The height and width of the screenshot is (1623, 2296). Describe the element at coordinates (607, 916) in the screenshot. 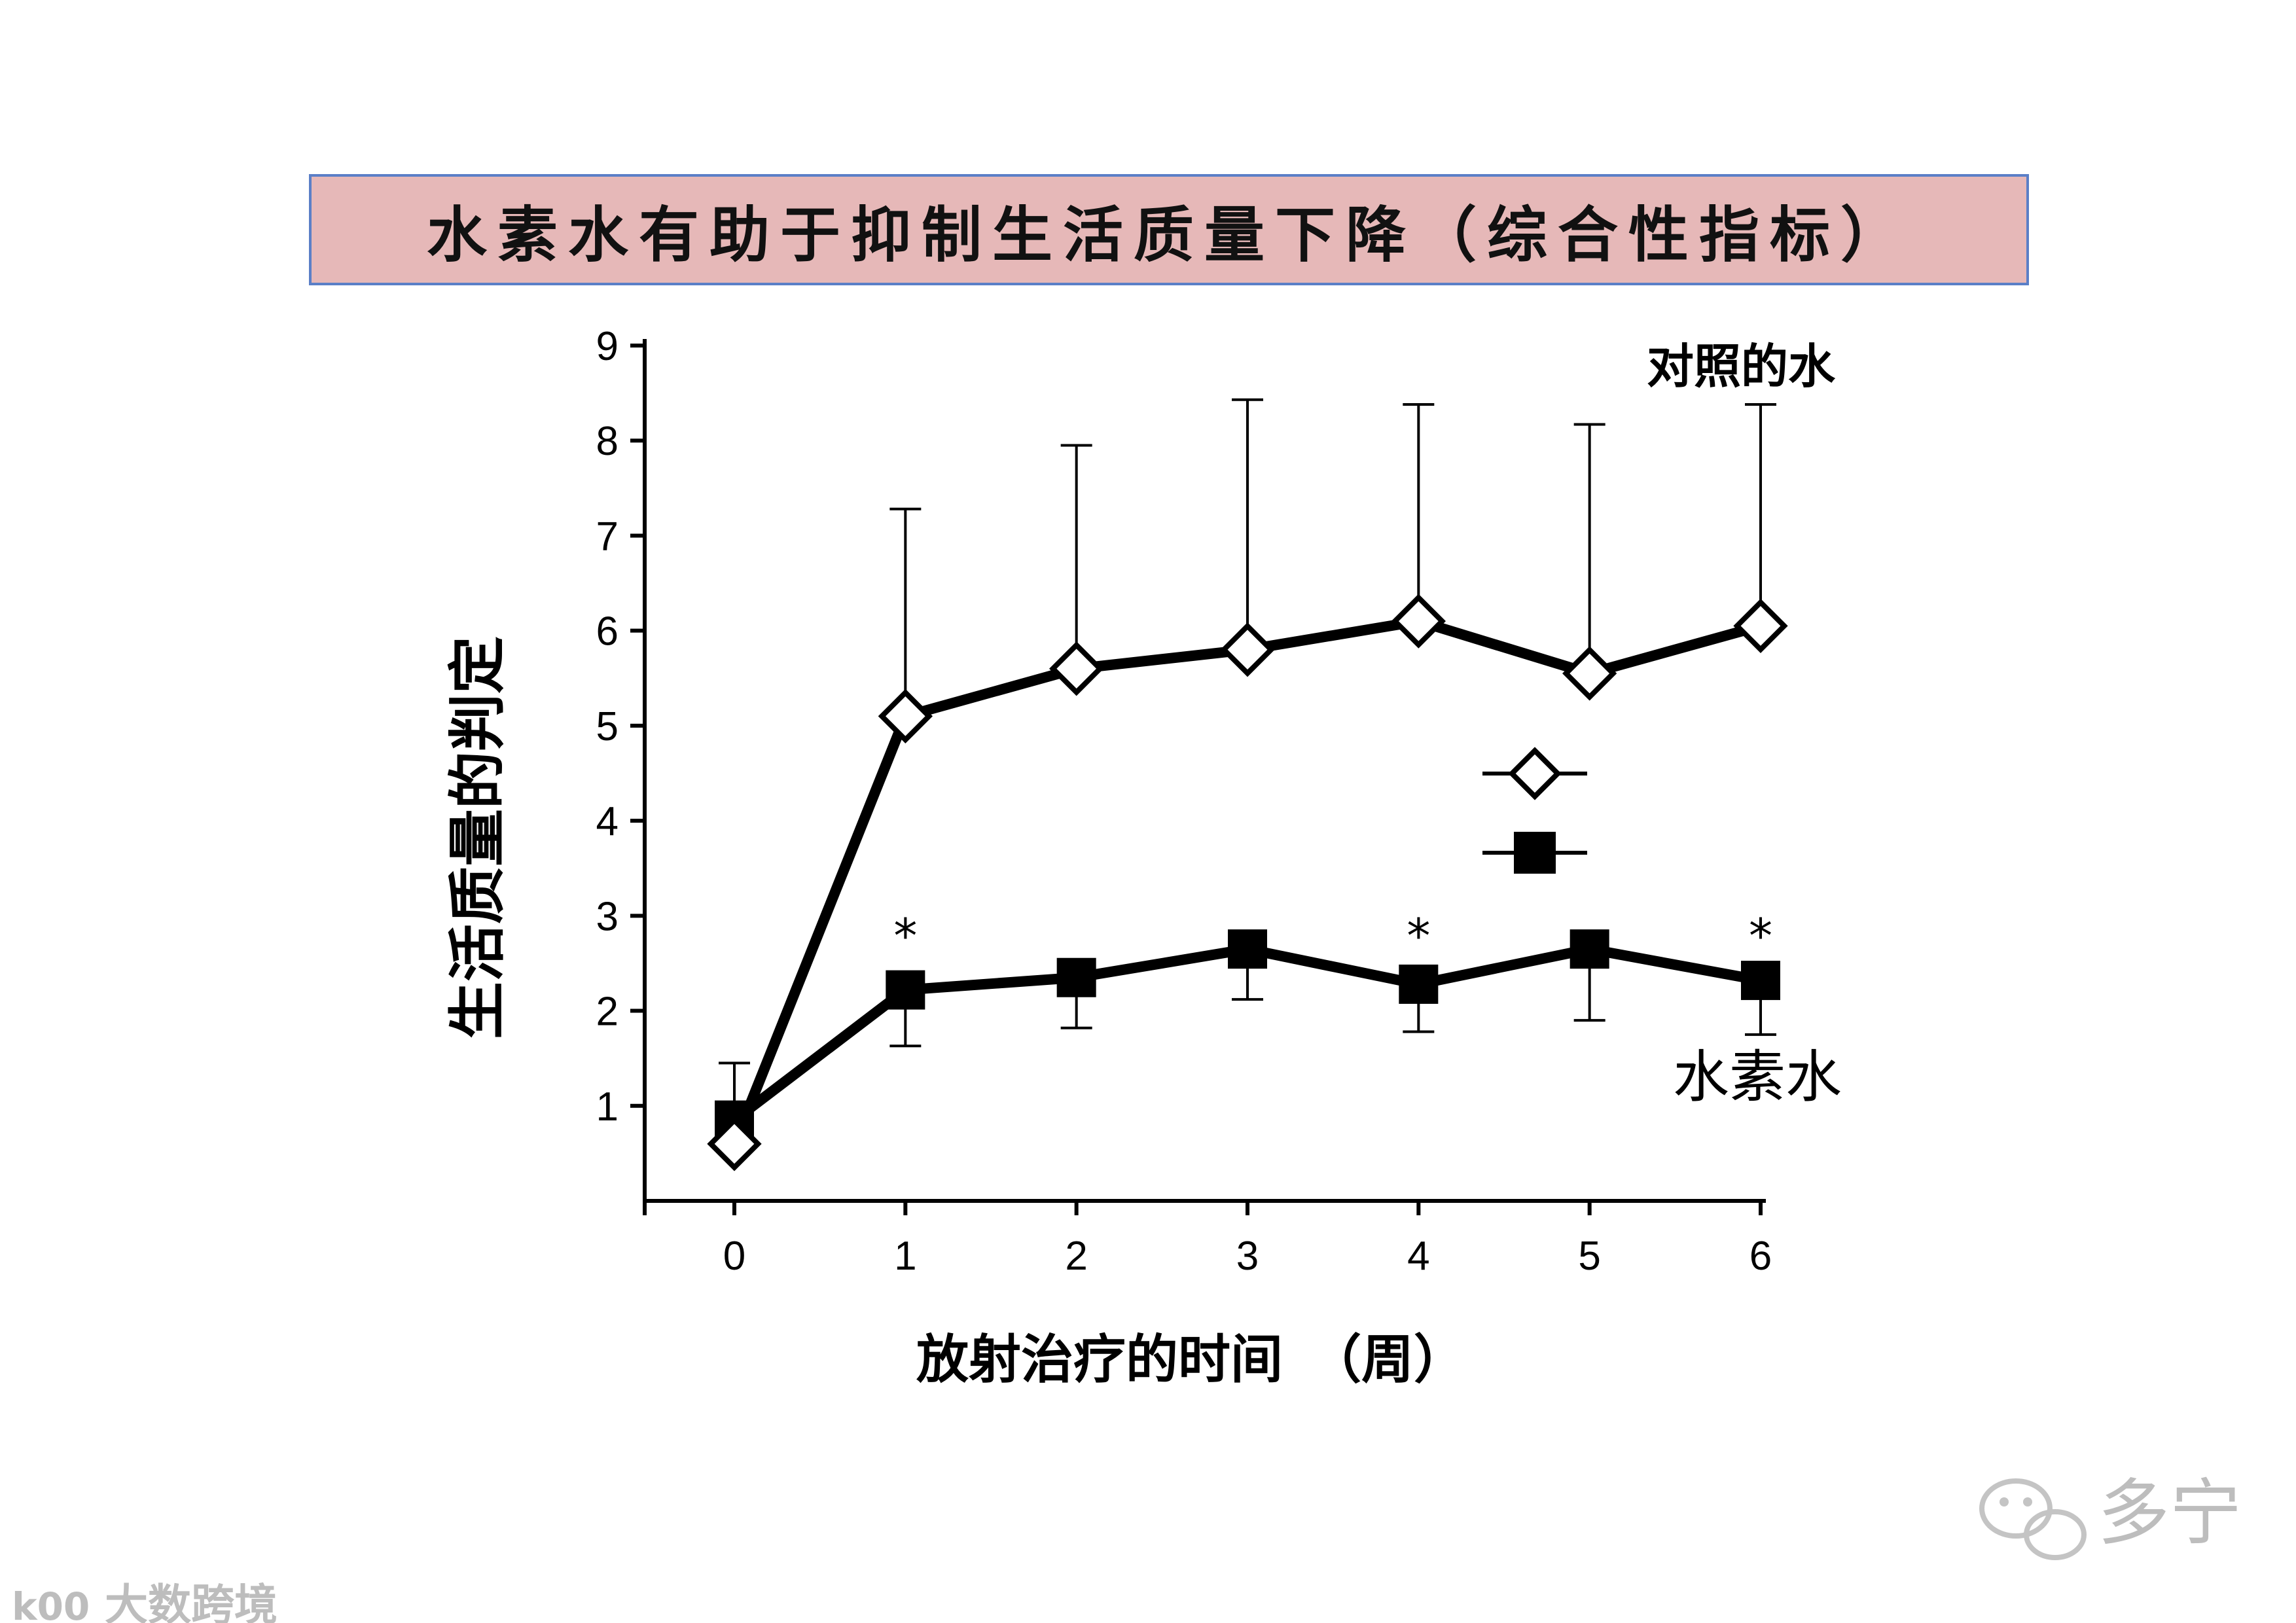

I see `y-tick-label: 3` at that location.